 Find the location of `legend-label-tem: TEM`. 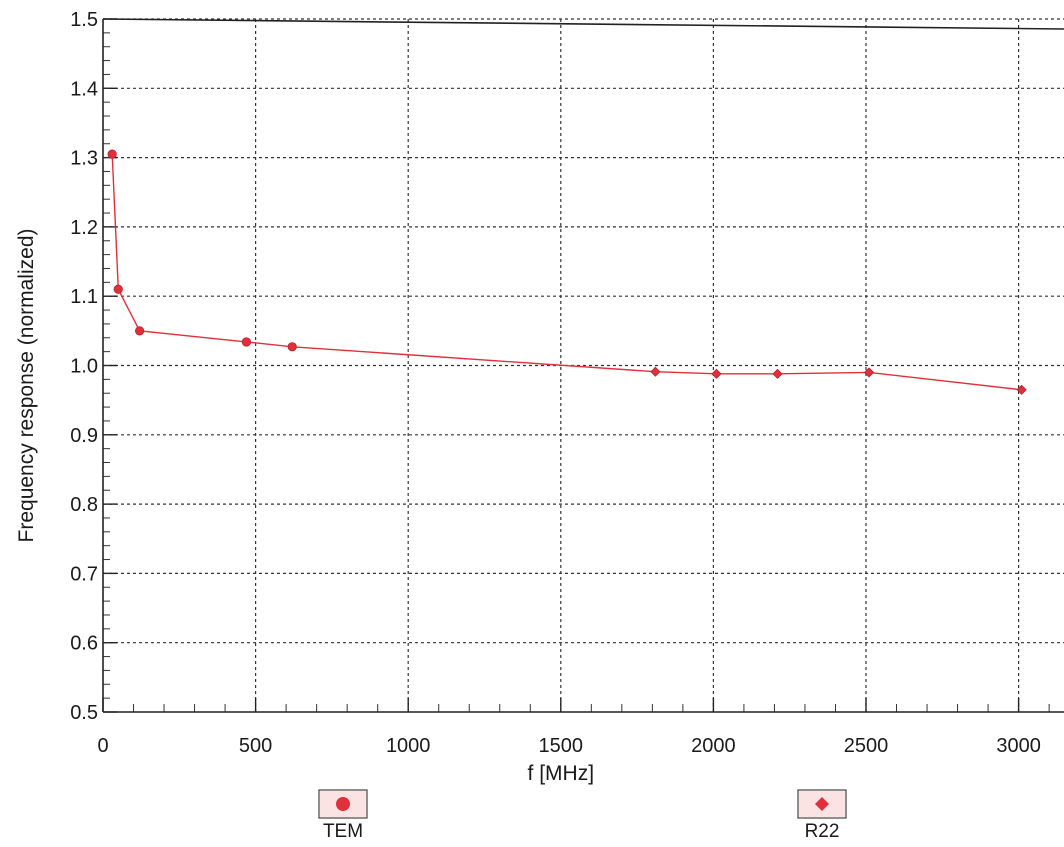

legend-label-tem: TEM is located at coordinates (343, 831).